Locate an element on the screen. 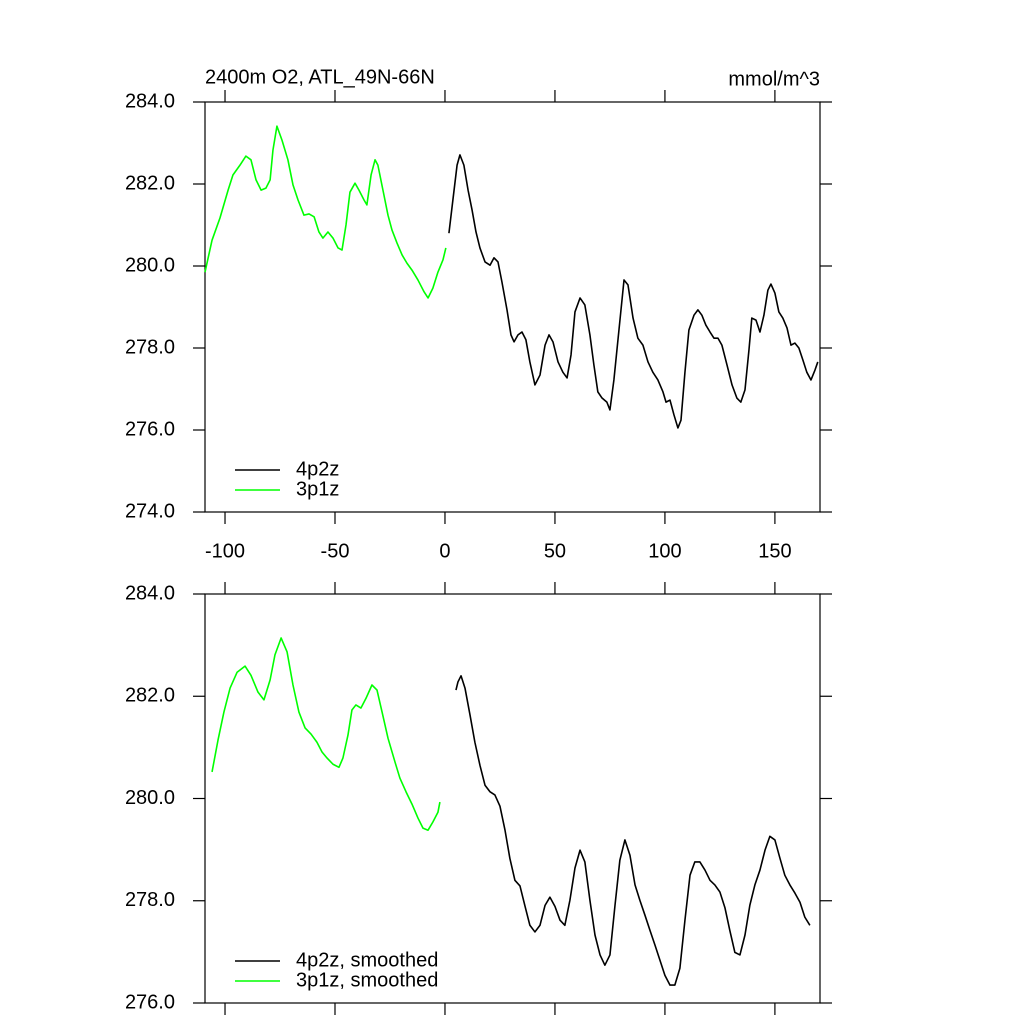  x-tick-label: 150 is located at coordinates (774, 551).